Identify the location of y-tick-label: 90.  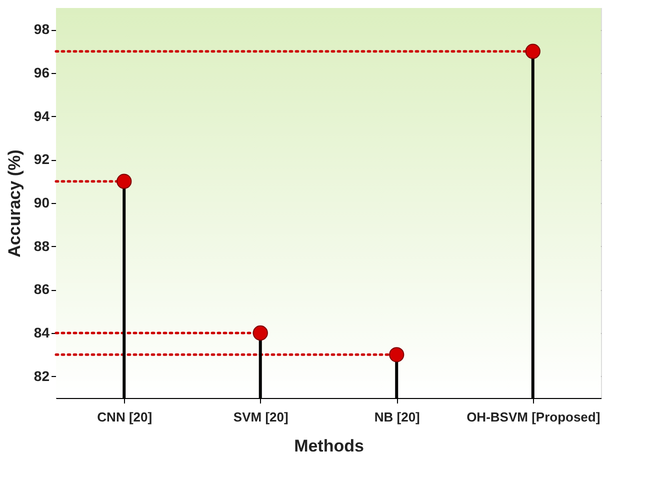
(42, 202).